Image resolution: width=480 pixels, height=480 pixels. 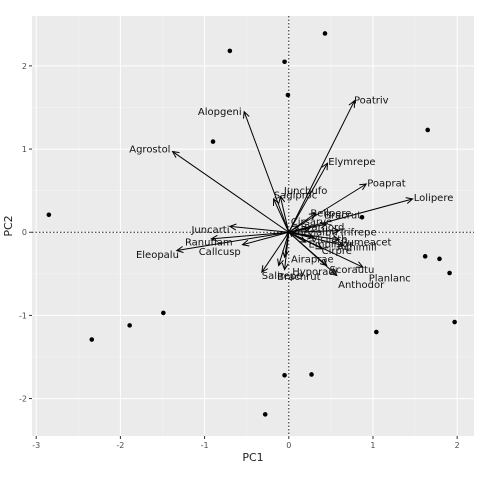 I want to click on y-tick-label: 2, so click(x=24, y=66).